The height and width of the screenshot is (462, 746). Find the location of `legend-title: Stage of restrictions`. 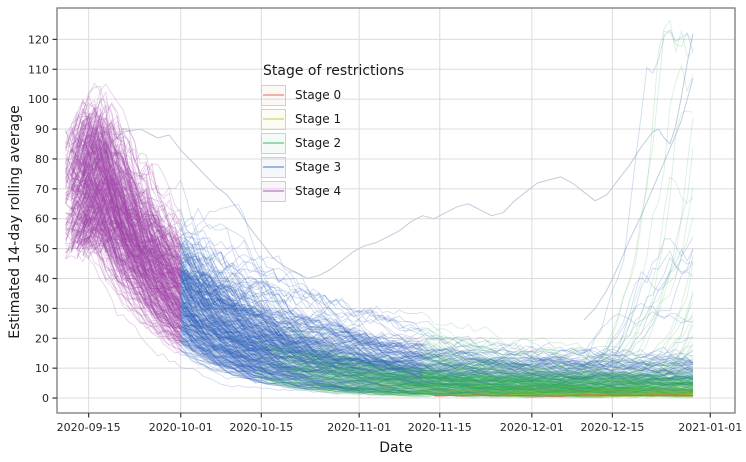

legend-title: Stage of restrictions is located at coordinates (334, 71).